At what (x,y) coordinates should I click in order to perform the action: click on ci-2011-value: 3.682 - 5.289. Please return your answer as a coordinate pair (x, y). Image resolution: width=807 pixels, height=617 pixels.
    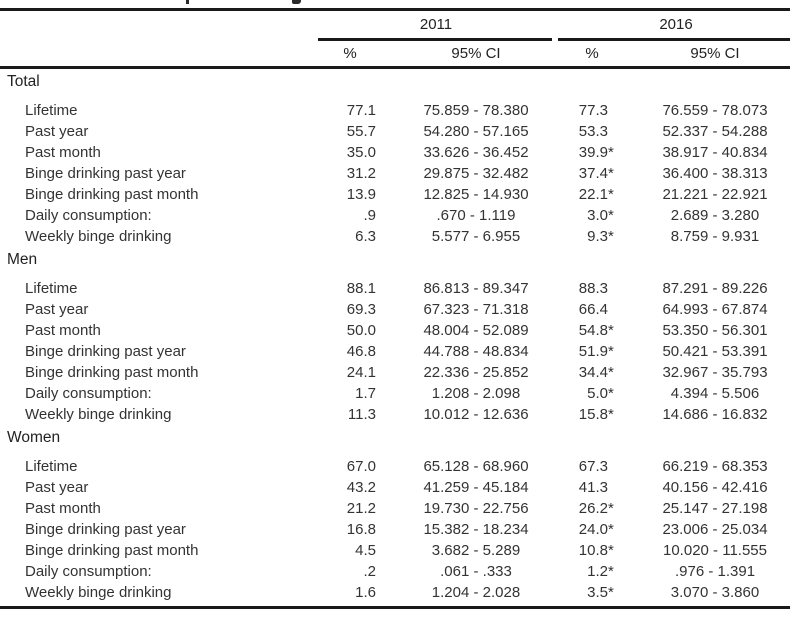
    Looking at the image, I should click on (476, 550).